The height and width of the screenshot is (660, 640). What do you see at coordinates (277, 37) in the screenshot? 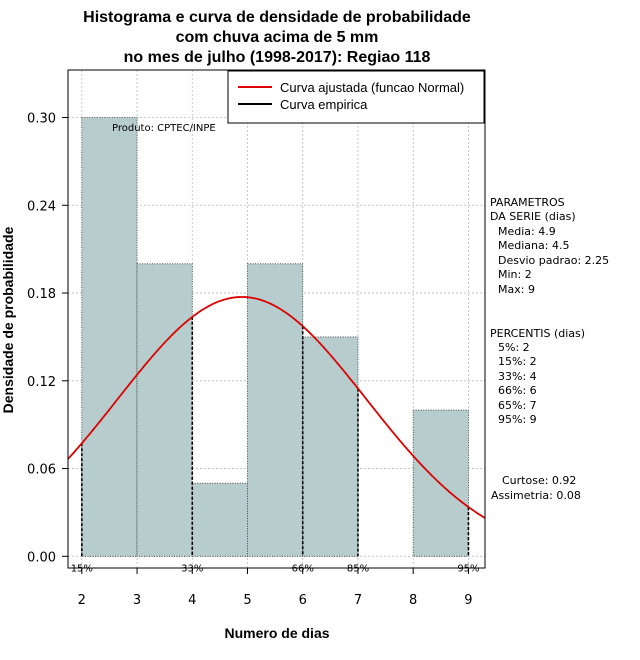
I see `chart-title-line-2: com chuva acima de 5 mm` at bounding box center [277, 37].